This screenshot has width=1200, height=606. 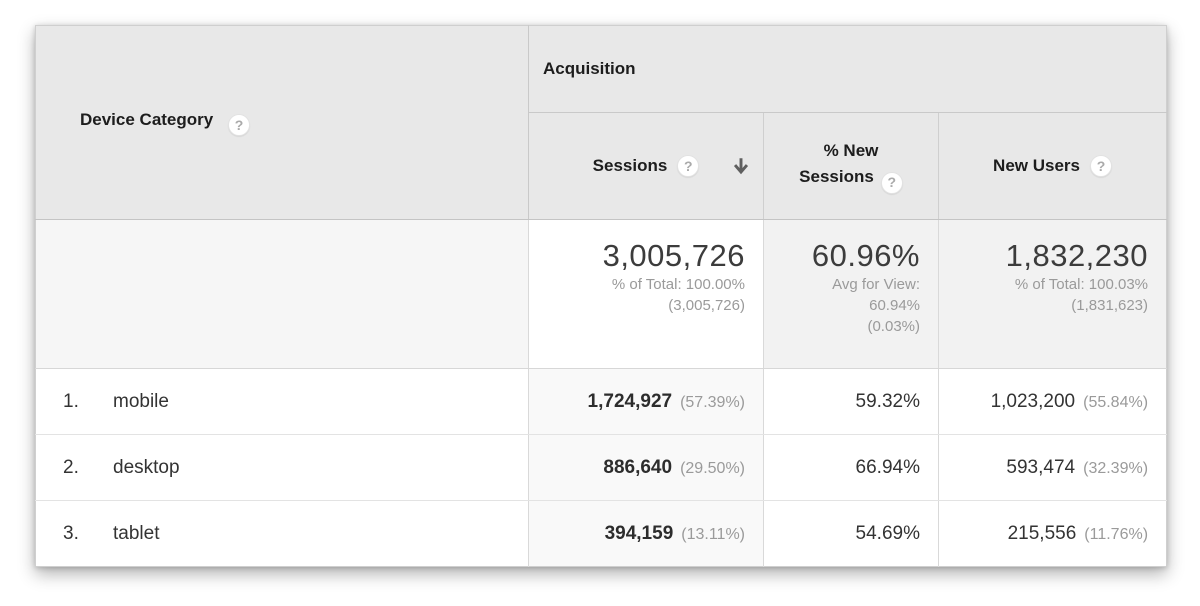 What do you see at coordinates (1116, 468) in the screenshot?
I see `new-users-share: (32.39%)` at bounding box center [1116, 468].